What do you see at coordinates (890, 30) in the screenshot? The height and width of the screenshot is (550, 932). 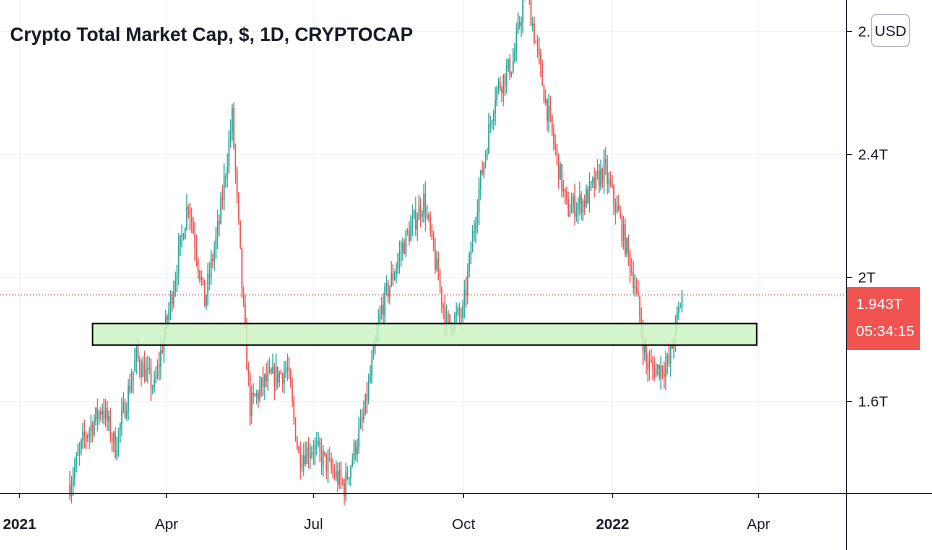 I see `currency-button: USD` at bounding box center [890, 30].